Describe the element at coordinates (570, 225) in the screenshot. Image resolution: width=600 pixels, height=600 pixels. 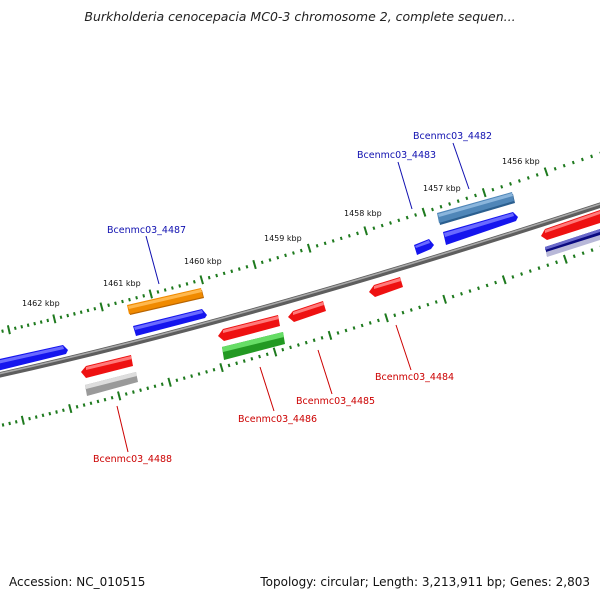
I see `cds-red-right` at that location.